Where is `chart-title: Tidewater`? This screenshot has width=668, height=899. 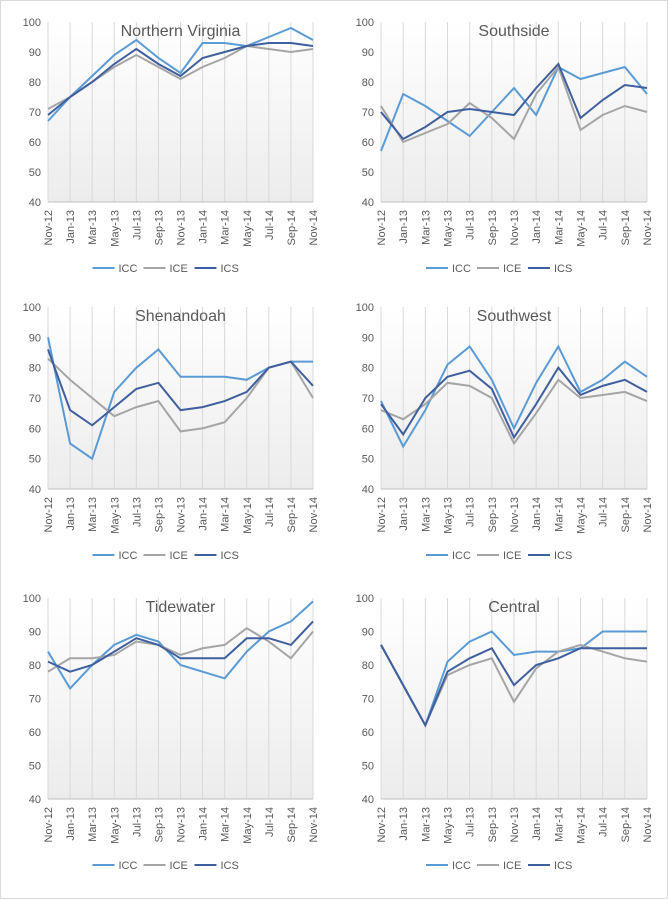 chart-title: Tidewater is located at coordinates (181, 607).